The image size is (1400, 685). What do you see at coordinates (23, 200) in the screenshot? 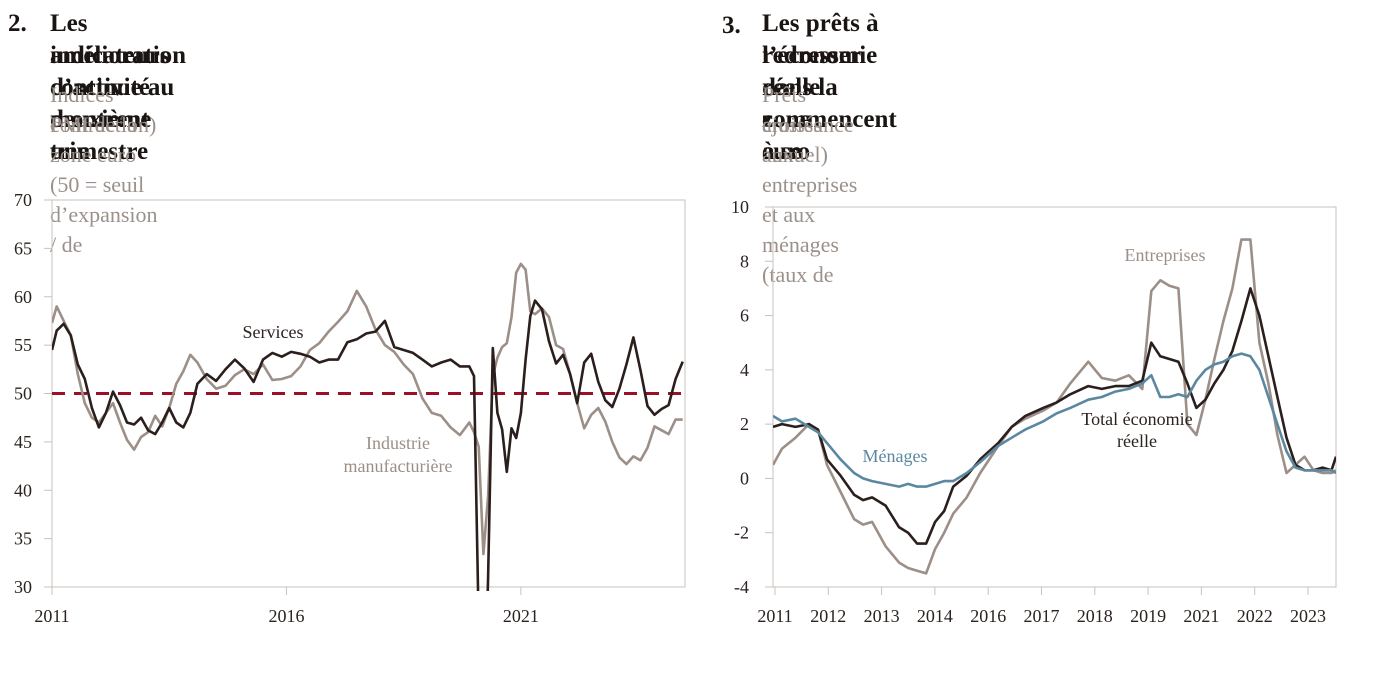
I see `y-tick-label: 70` at bounding box center [23, 200].